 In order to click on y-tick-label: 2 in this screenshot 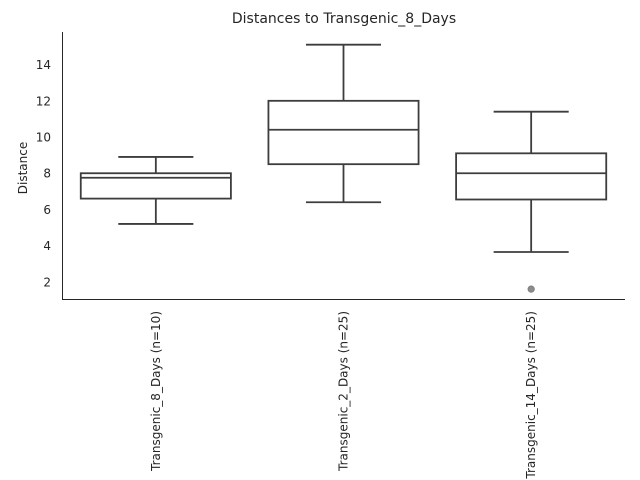, I will do `click(47, 282)`.